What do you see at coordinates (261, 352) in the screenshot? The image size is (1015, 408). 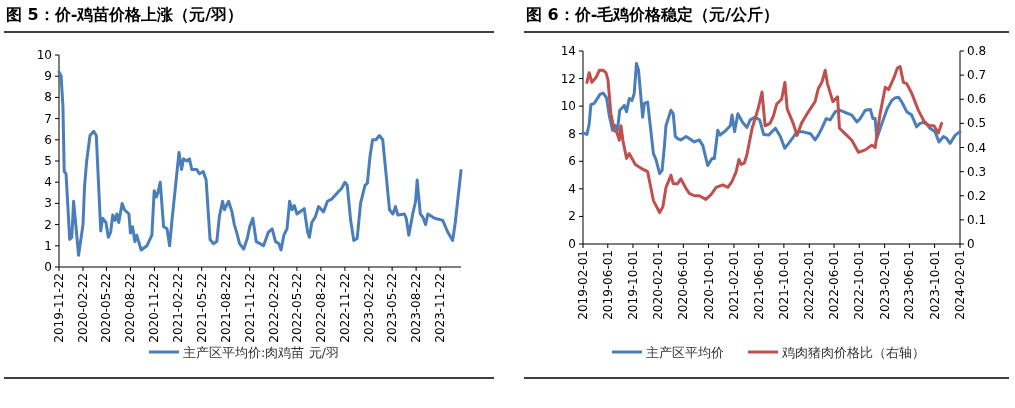 I see `legend-label: 主产区平均价:肉鸡苗 元/羽` at bounding box center [261, 352].